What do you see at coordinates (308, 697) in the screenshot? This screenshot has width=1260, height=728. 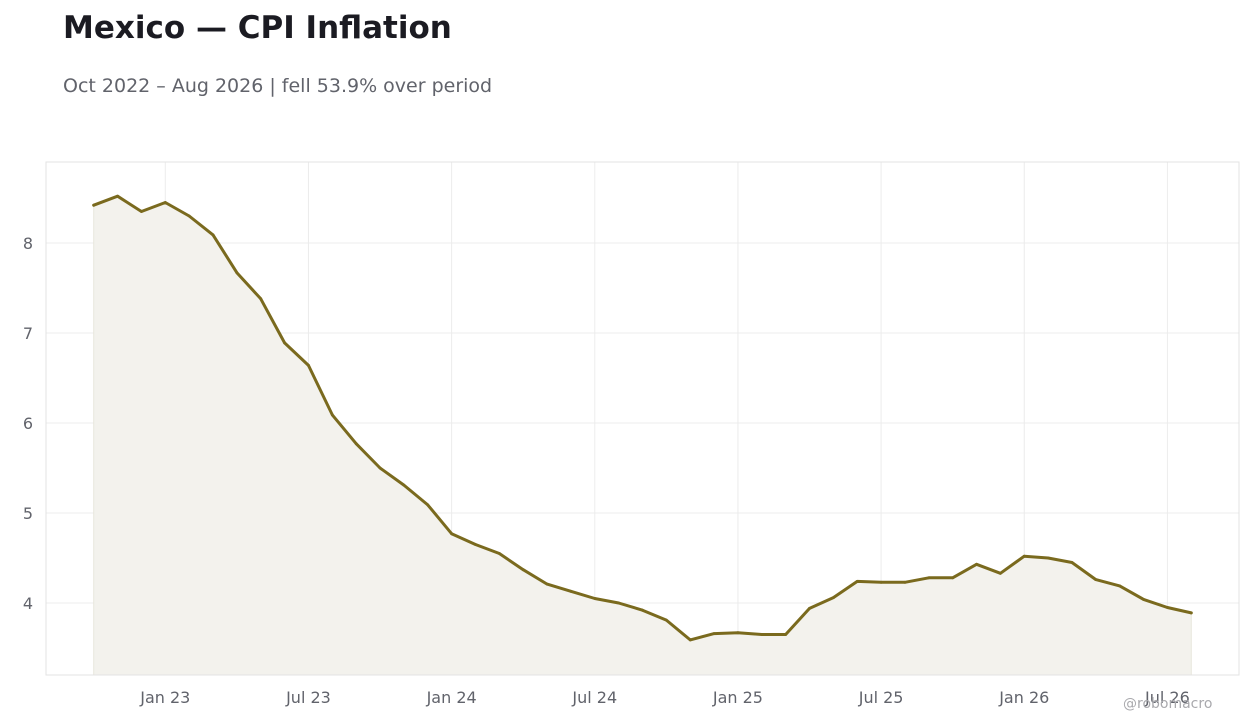 I see `x-tick-label: Jul 23` at bounding box center [308, 697].